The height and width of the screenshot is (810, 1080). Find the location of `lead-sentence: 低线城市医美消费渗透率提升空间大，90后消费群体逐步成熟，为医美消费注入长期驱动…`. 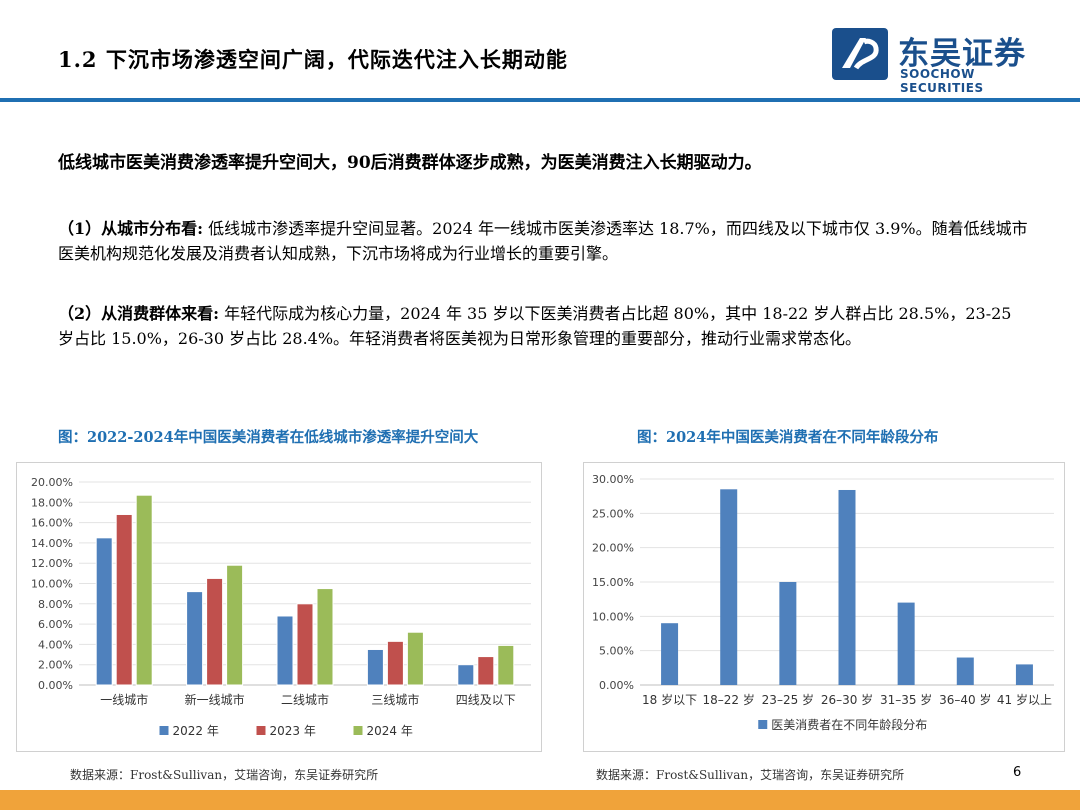

lead-sentence: 低线城市医美消费渗透率提升空间大，90后消费群体逐步成熟，为医美消费注入长期驱动… is located at coordinates (410, 163).